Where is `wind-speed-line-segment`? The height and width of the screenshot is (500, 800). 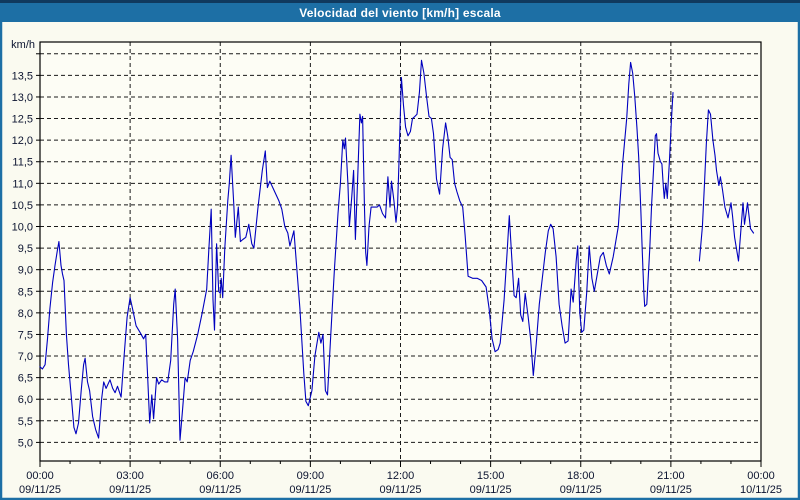
wind-speed-line-segment is located at coordinates (726, 185).